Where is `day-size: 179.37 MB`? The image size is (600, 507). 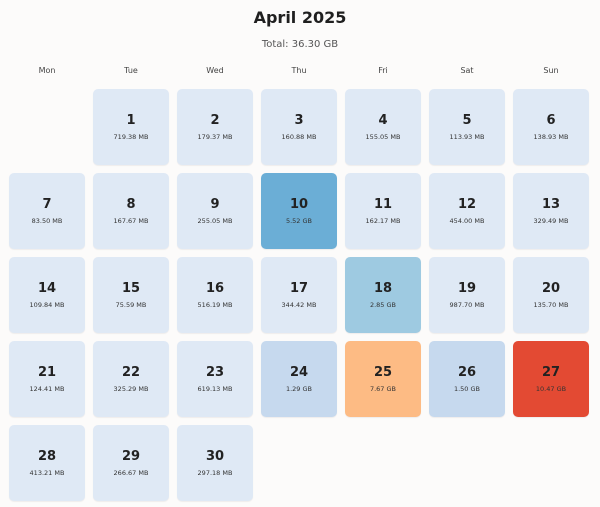
day-size: 179.37 MB is located at coordinates (215, 136).